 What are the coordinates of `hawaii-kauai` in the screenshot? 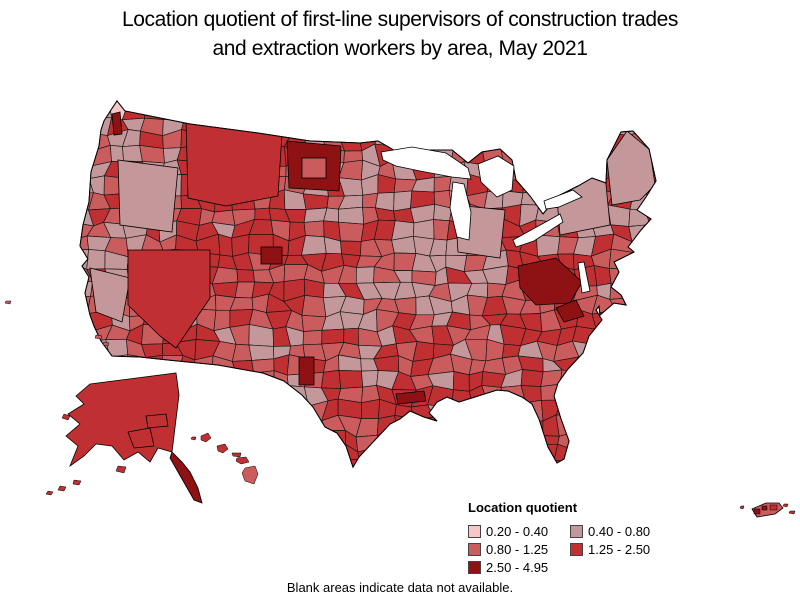 It's located at (206, 437).